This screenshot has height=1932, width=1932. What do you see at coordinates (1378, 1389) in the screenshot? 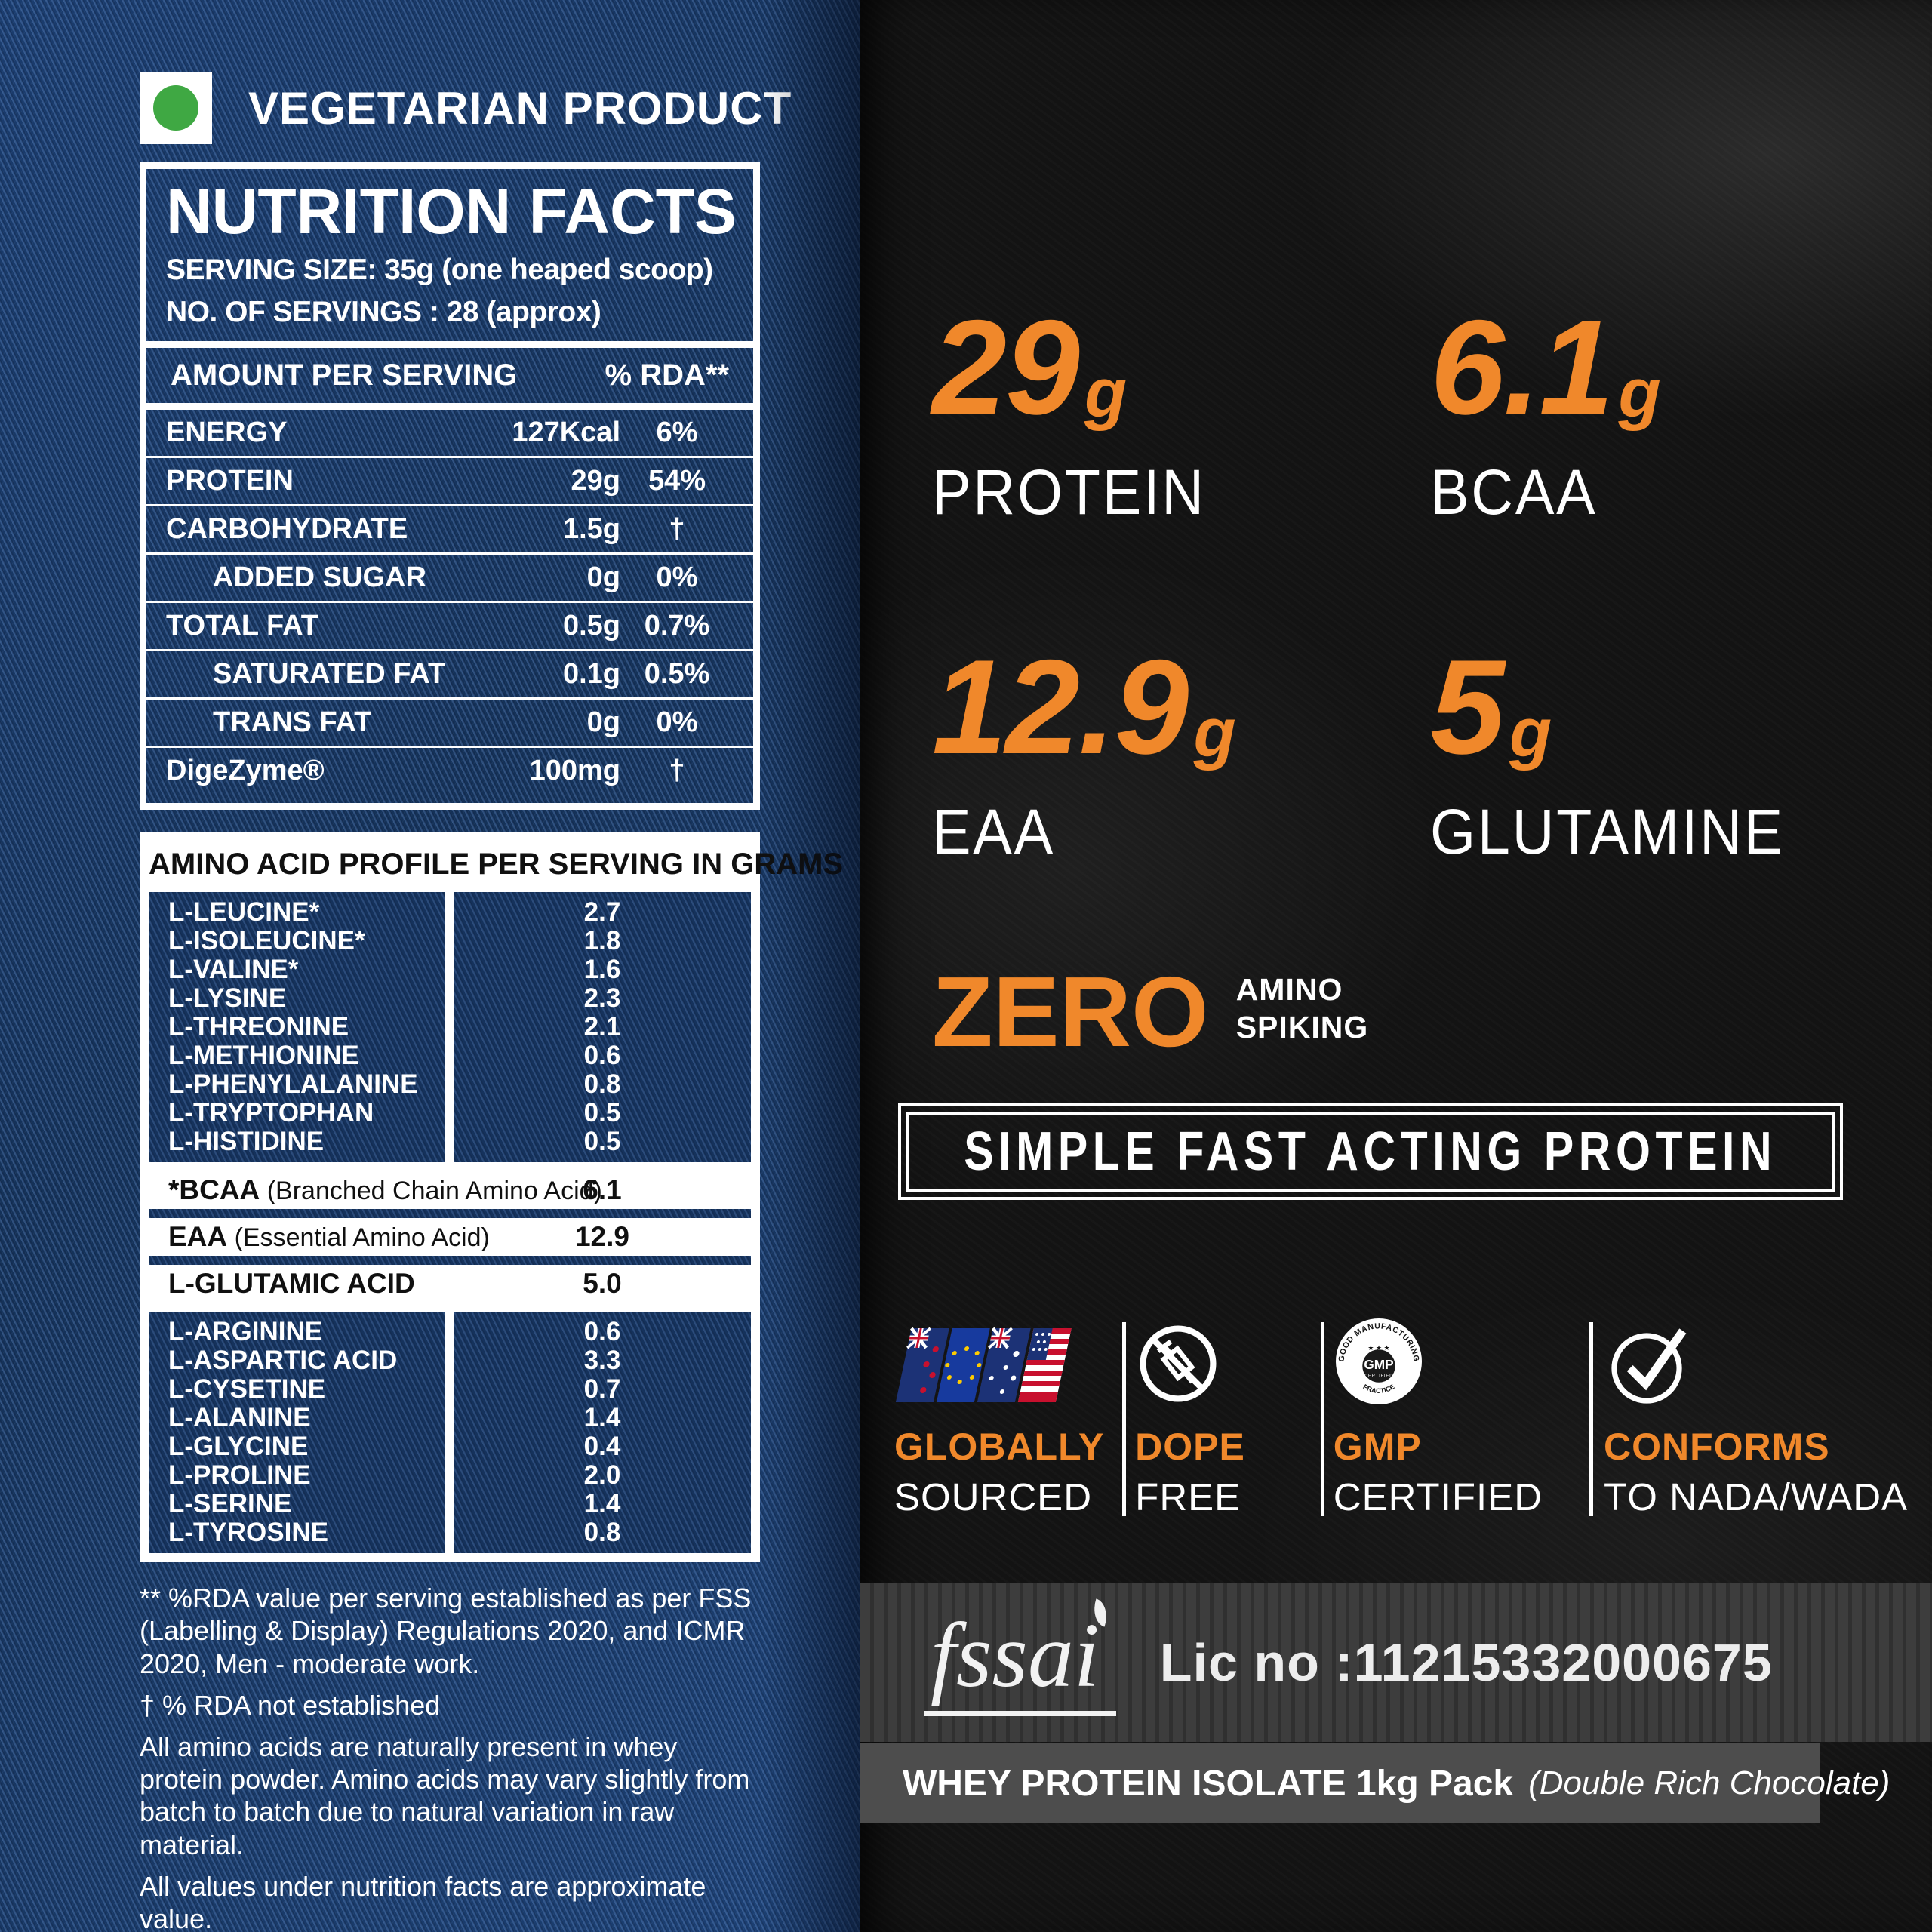
I see `svg-text: PRACTICE` at bounding box center [1378, 1389].